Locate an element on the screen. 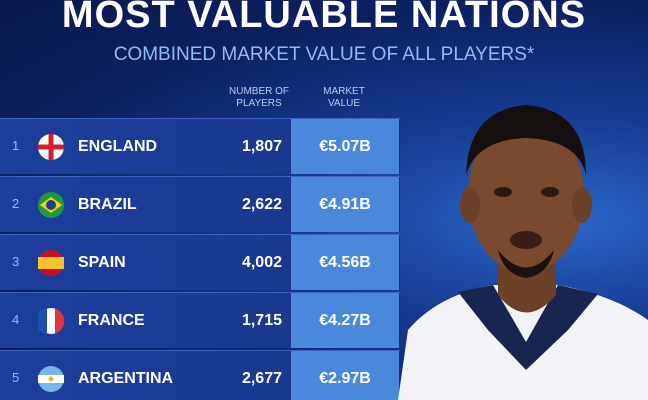 This screenshot has height=400, width=648. player-count: 2,622 is located at coordinates (261, 204).